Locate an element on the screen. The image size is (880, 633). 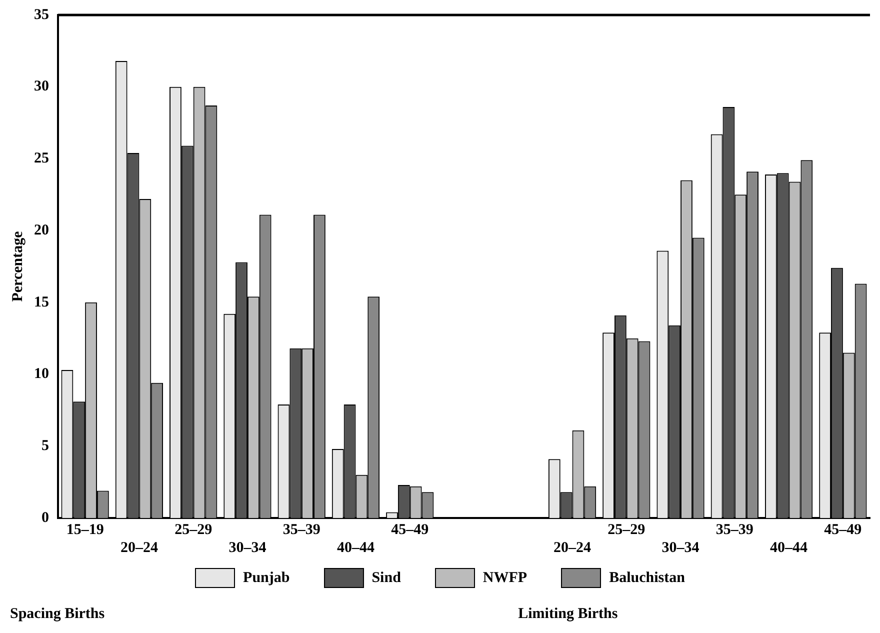
legend-label: Punjab is located at coordinates (266, 578).